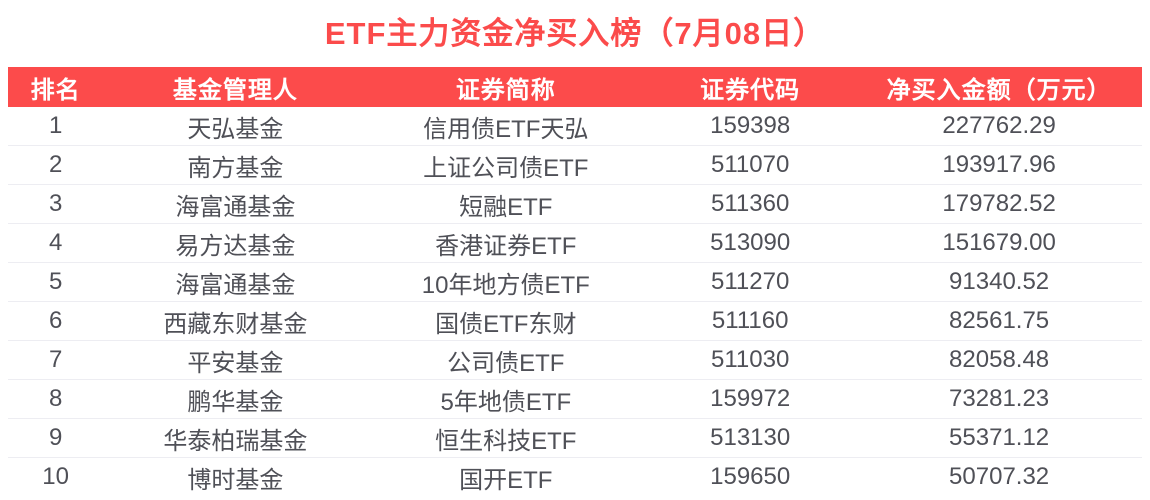  What do you see at coordinates (999, 438) in the screenshot?
I see `net-buy-amount-cell: 55371.12` at bounding box center [999, 438].